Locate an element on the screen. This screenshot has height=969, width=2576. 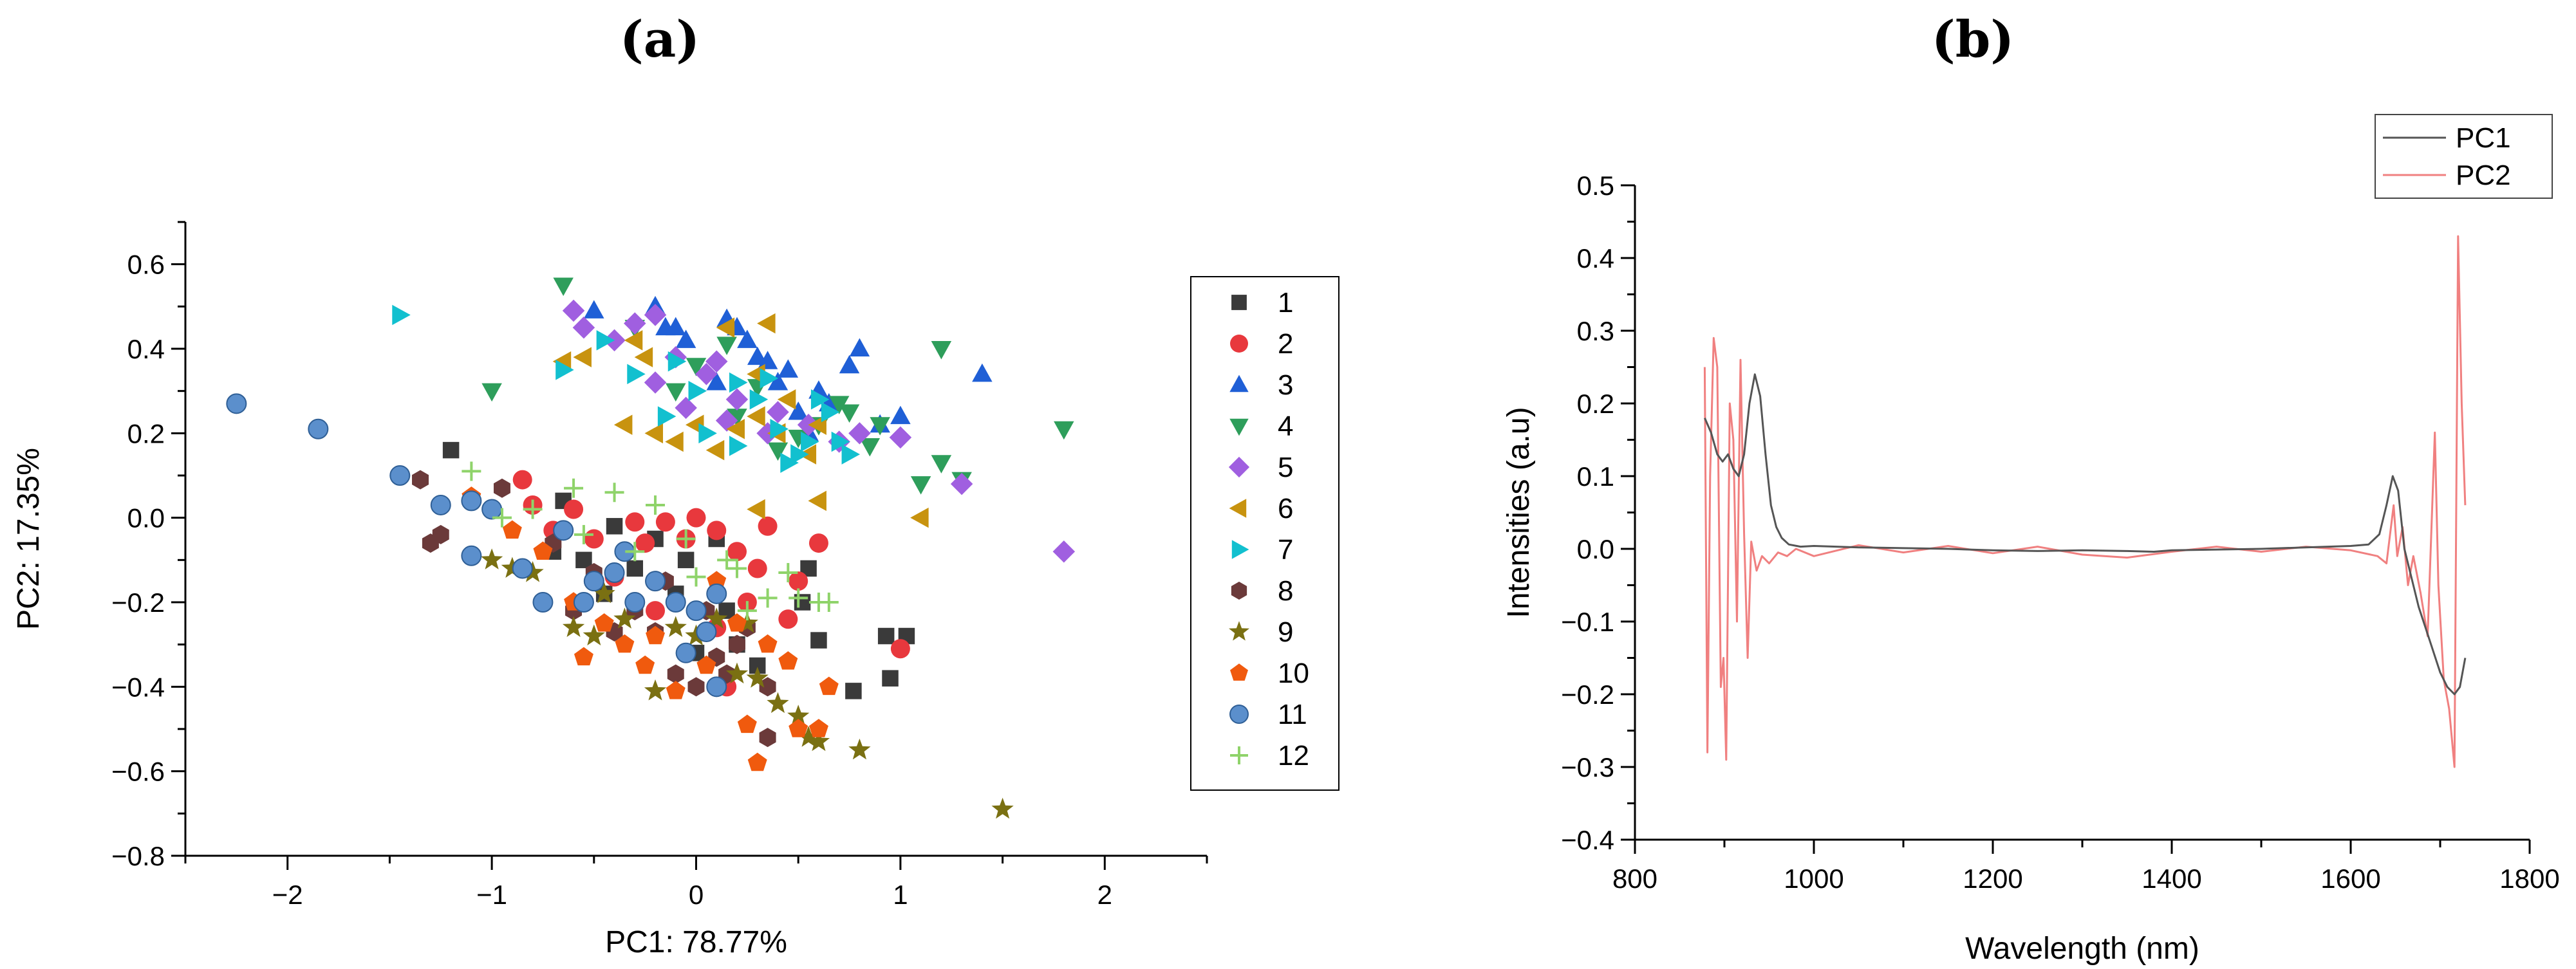
legend-label-12: 12 is located at coordinates (1293, 755).